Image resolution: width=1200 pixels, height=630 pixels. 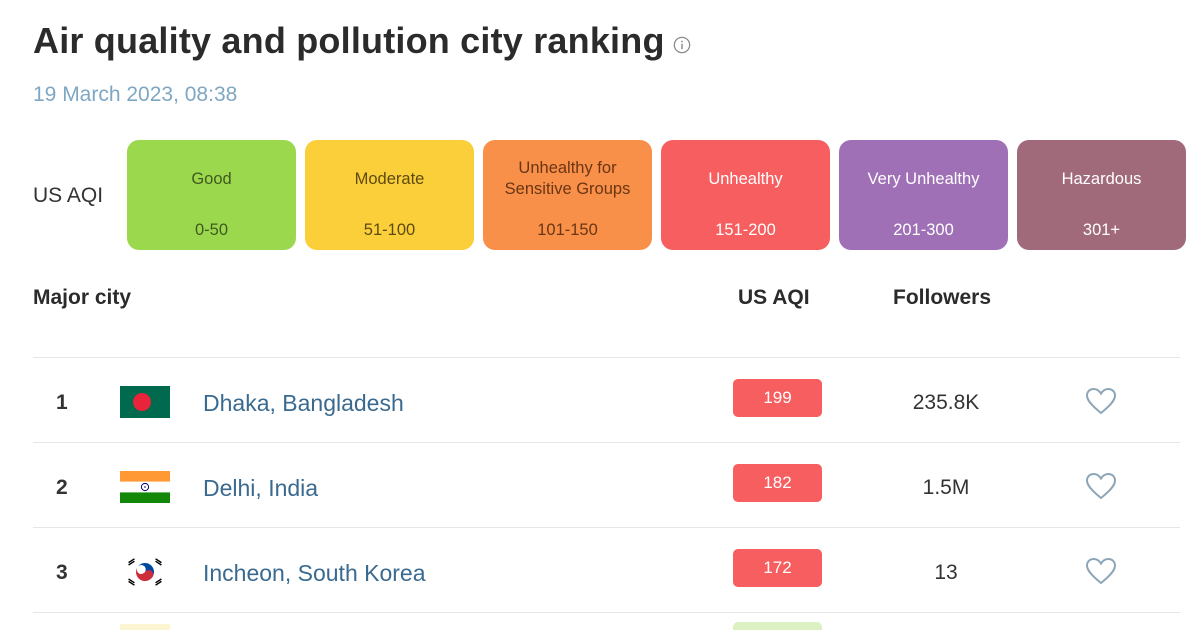 What do you see at coordinates (62, 572) in the screenshot?
I see `rank-number: 3` at bounding box center [62, 572].